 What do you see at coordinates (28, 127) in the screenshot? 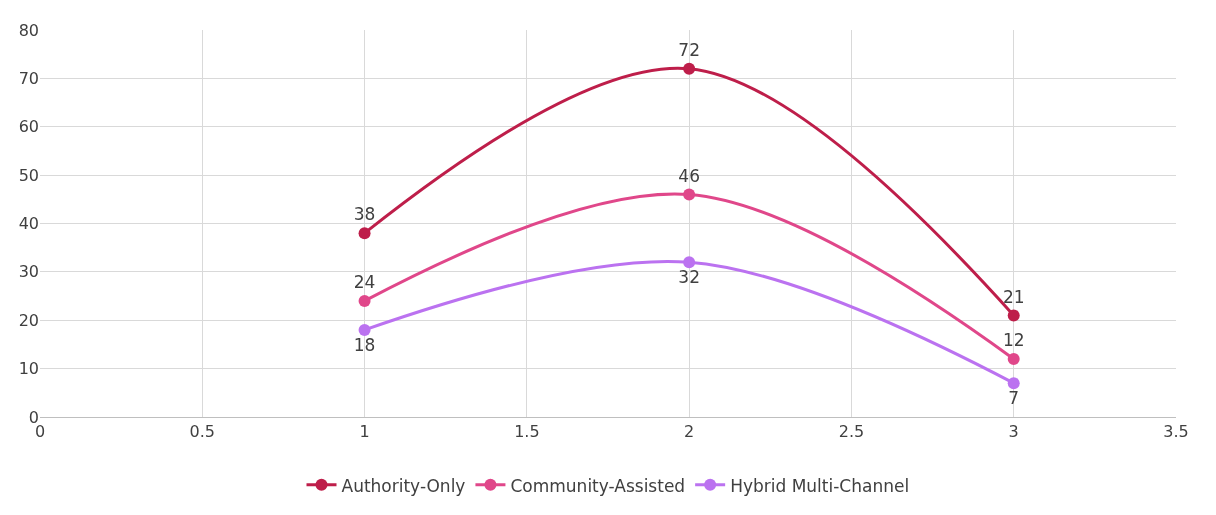
I see `y-tick-label: 60` at bounding box center [28, 127].